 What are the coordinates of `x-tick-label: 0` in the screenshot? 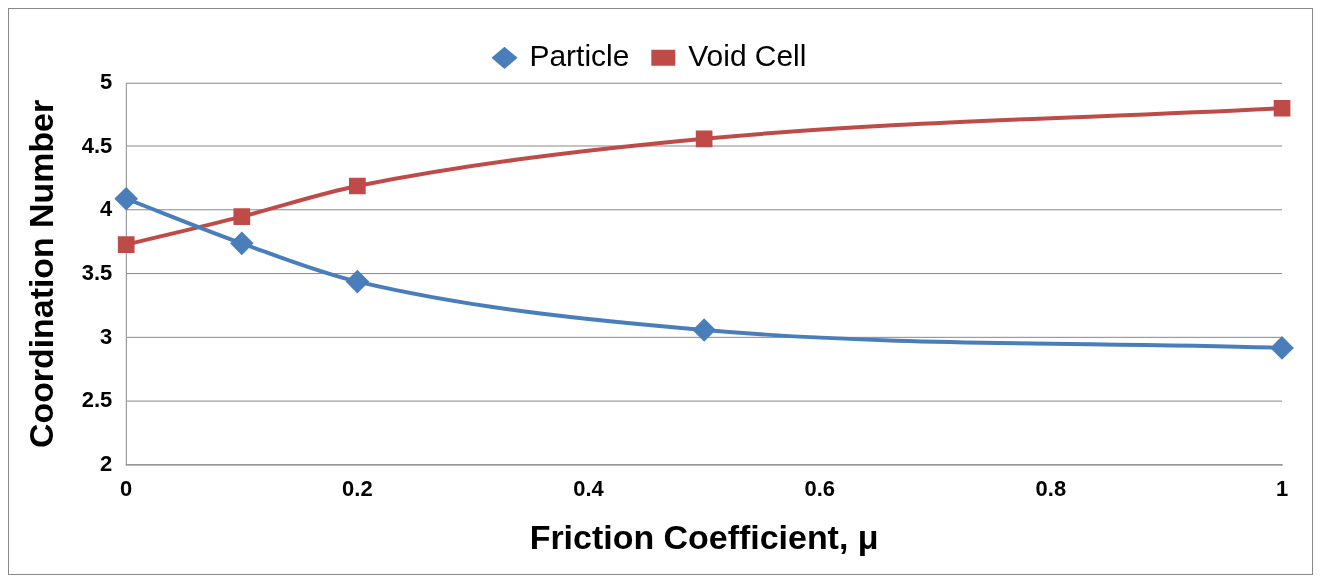 It's located at (126, 489).